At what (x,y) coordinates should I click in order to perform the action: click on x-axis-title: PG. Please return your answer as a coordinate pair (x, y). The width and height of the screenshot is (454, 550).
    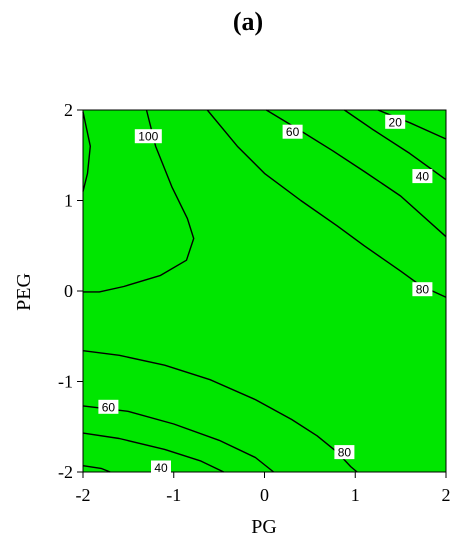
    Looking at the image, I should click on (264, 527).